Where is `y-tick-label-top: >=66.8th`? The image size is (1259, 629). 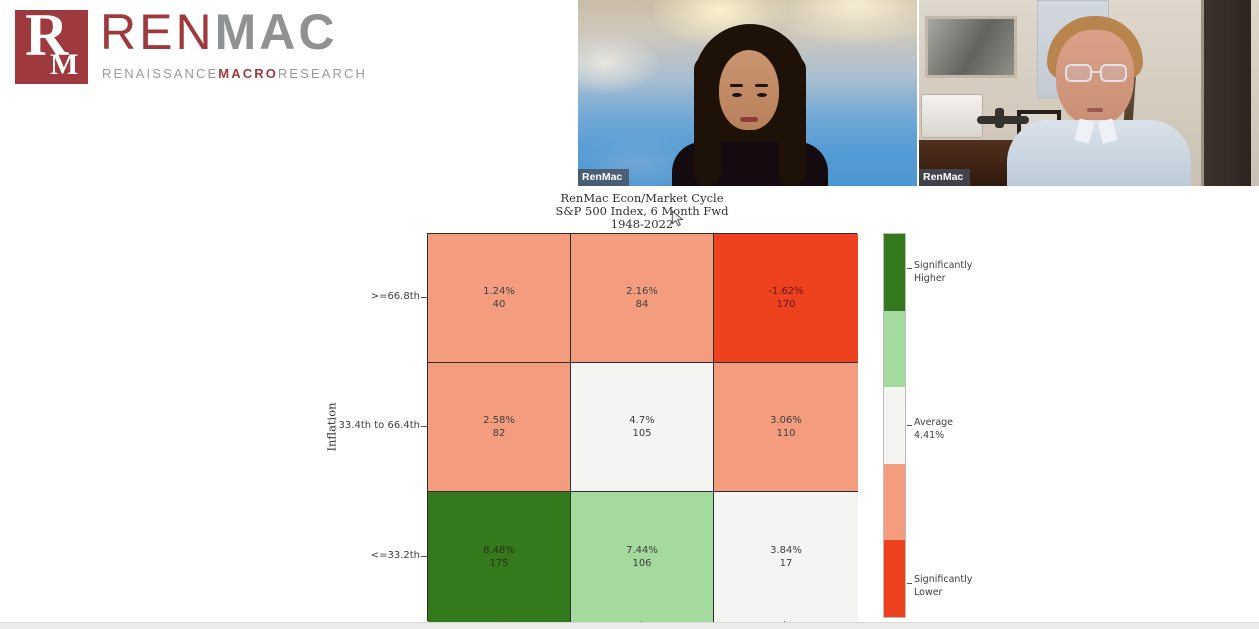 y-tick-label-top: >=66.8th is located at coordinates (395, 296).